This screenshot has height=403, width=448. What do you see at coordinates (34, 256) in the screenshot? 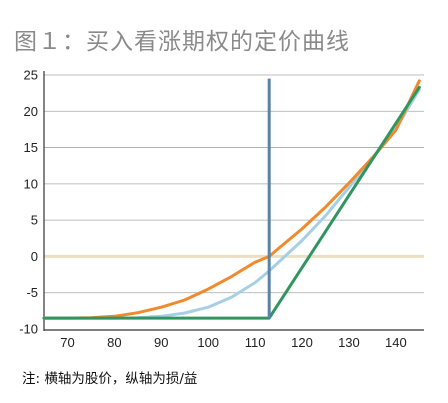
I see `y-tick-label: 0` at bounding box center [34, 256].